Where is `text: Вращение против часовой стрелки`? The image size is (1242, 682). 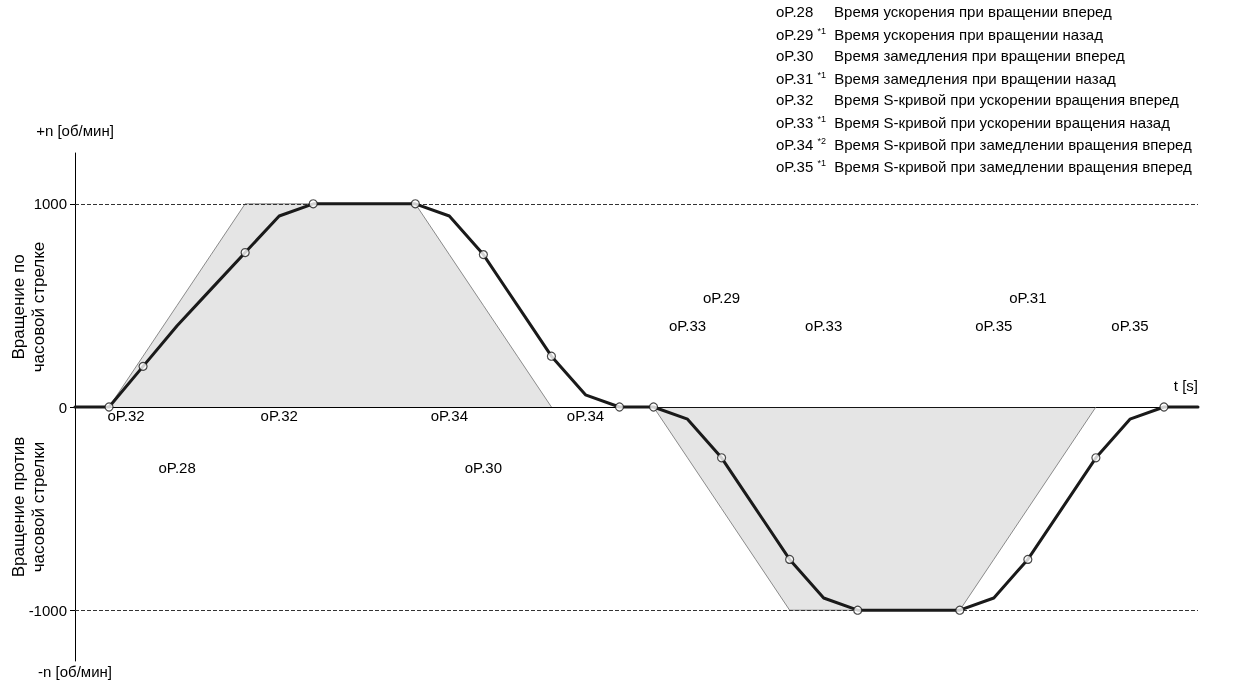 text: Вращение против часовой стрелки is located at coordinates (28, 507).